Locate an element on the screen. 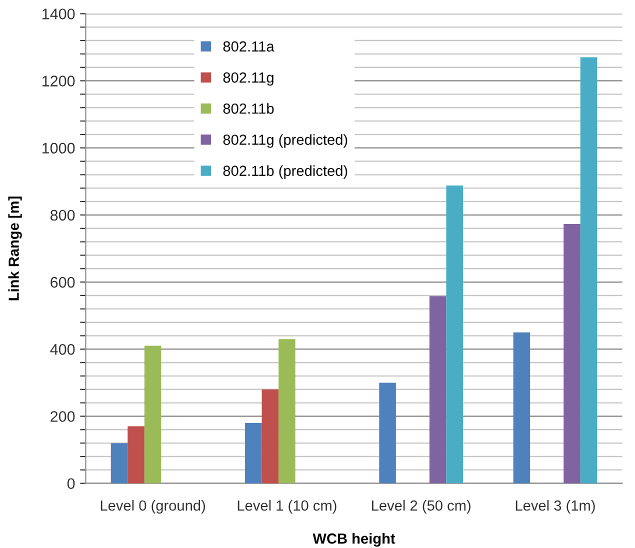 Image resolution: width=635 pixels, height=548 pixels. x-tick-label: Level 1 (10 cm) is located at coordinates (287, 507).